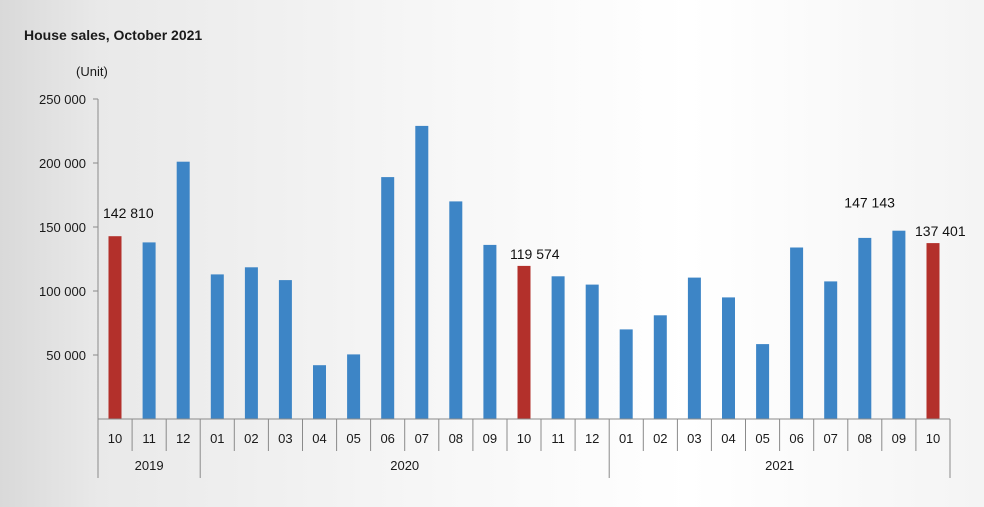 The height and width of the screenshot is (507, 984). What do you see at coordinates (113, 35) in the screenshot?
I see `chart-title: House sales, October 2021` at bounding box center [113, 35].